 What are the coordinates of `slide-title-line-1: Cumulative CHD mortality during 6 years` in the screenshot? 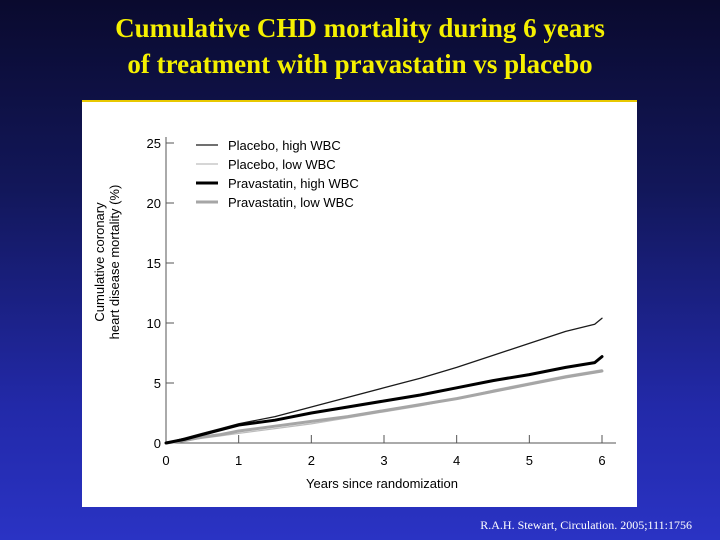 It's located at (360, 28).